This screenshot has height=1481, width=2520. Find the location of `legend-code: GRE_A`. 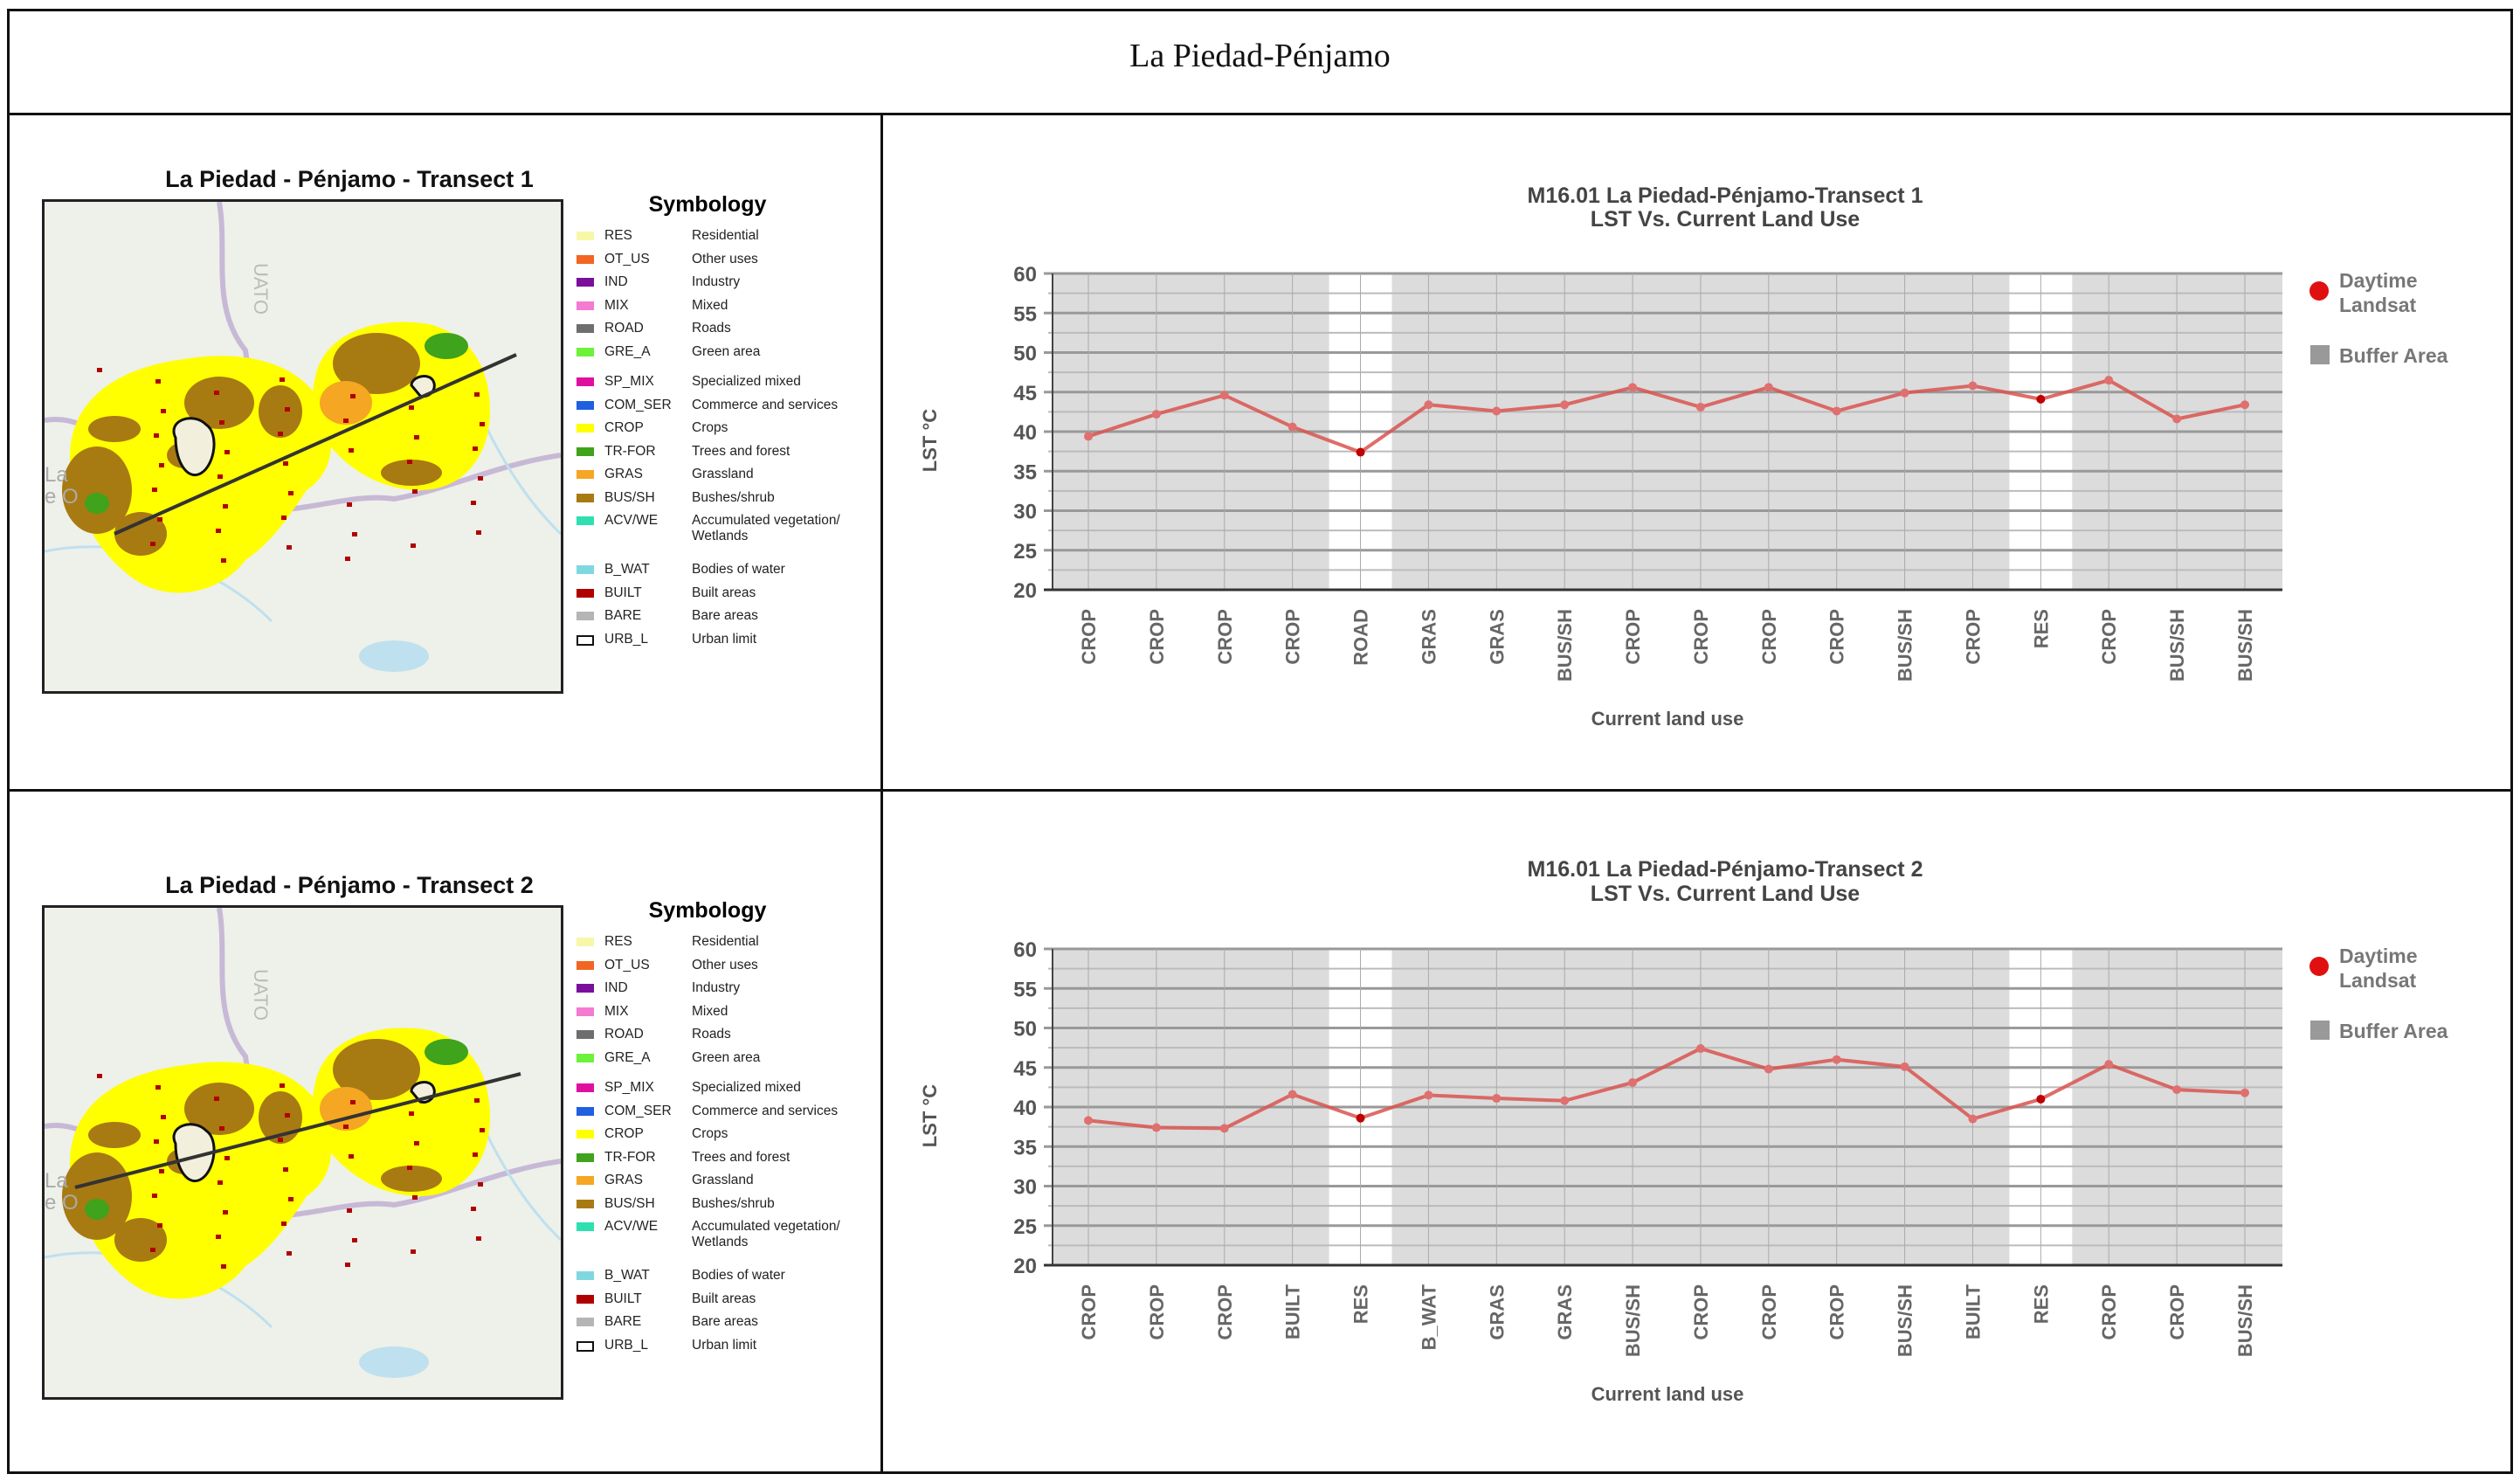

legend-code: GRE_A is located at coordinates (627, 1057).